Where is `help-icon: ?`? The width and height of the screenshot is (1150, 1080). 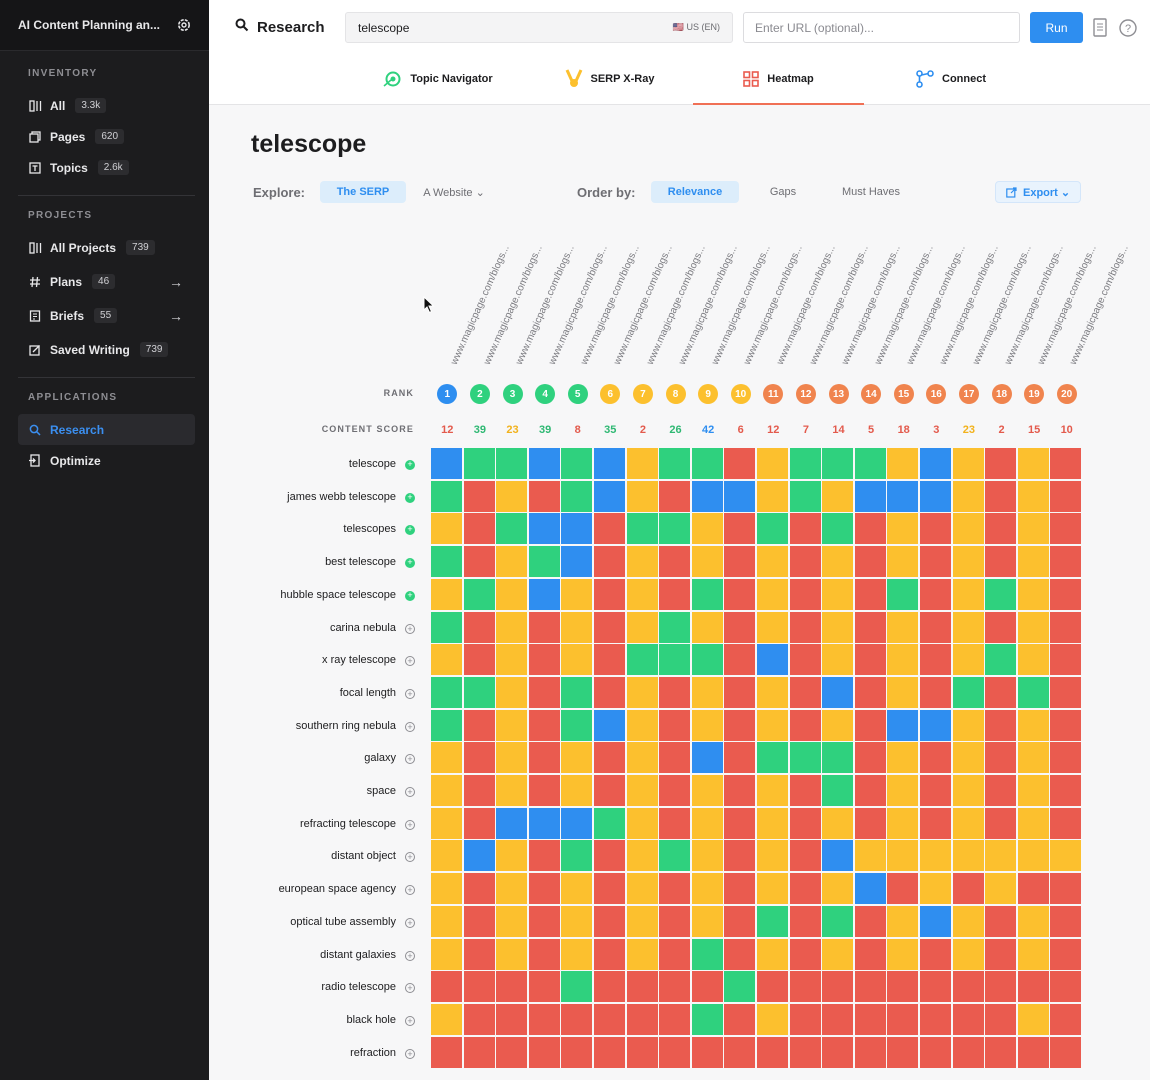
help-icon: ? is located at coordinates (1127, 28).